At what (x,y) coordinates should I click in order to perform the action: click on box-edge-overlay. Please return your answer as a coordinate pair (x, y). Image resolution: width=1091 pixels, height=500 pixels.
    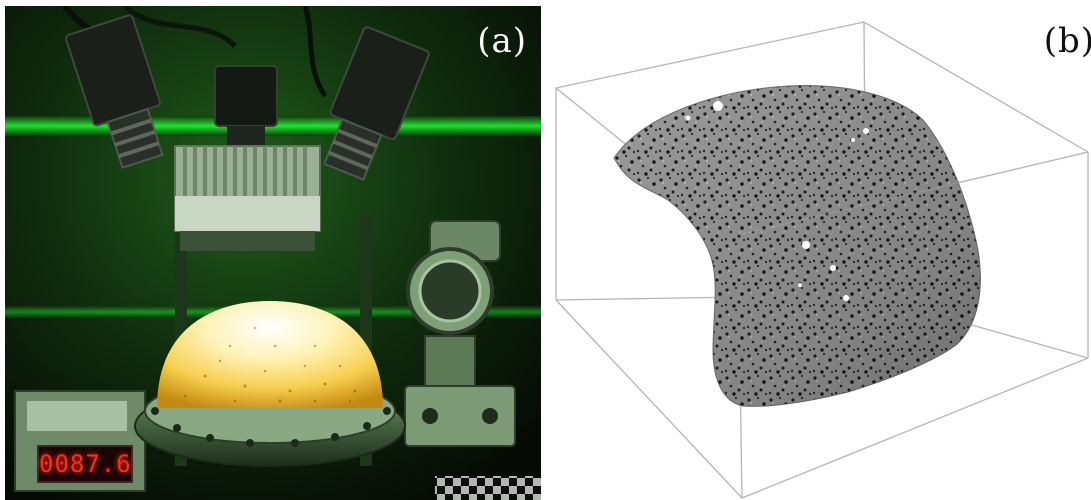
    Looking at the image, I should click on (913, 193).